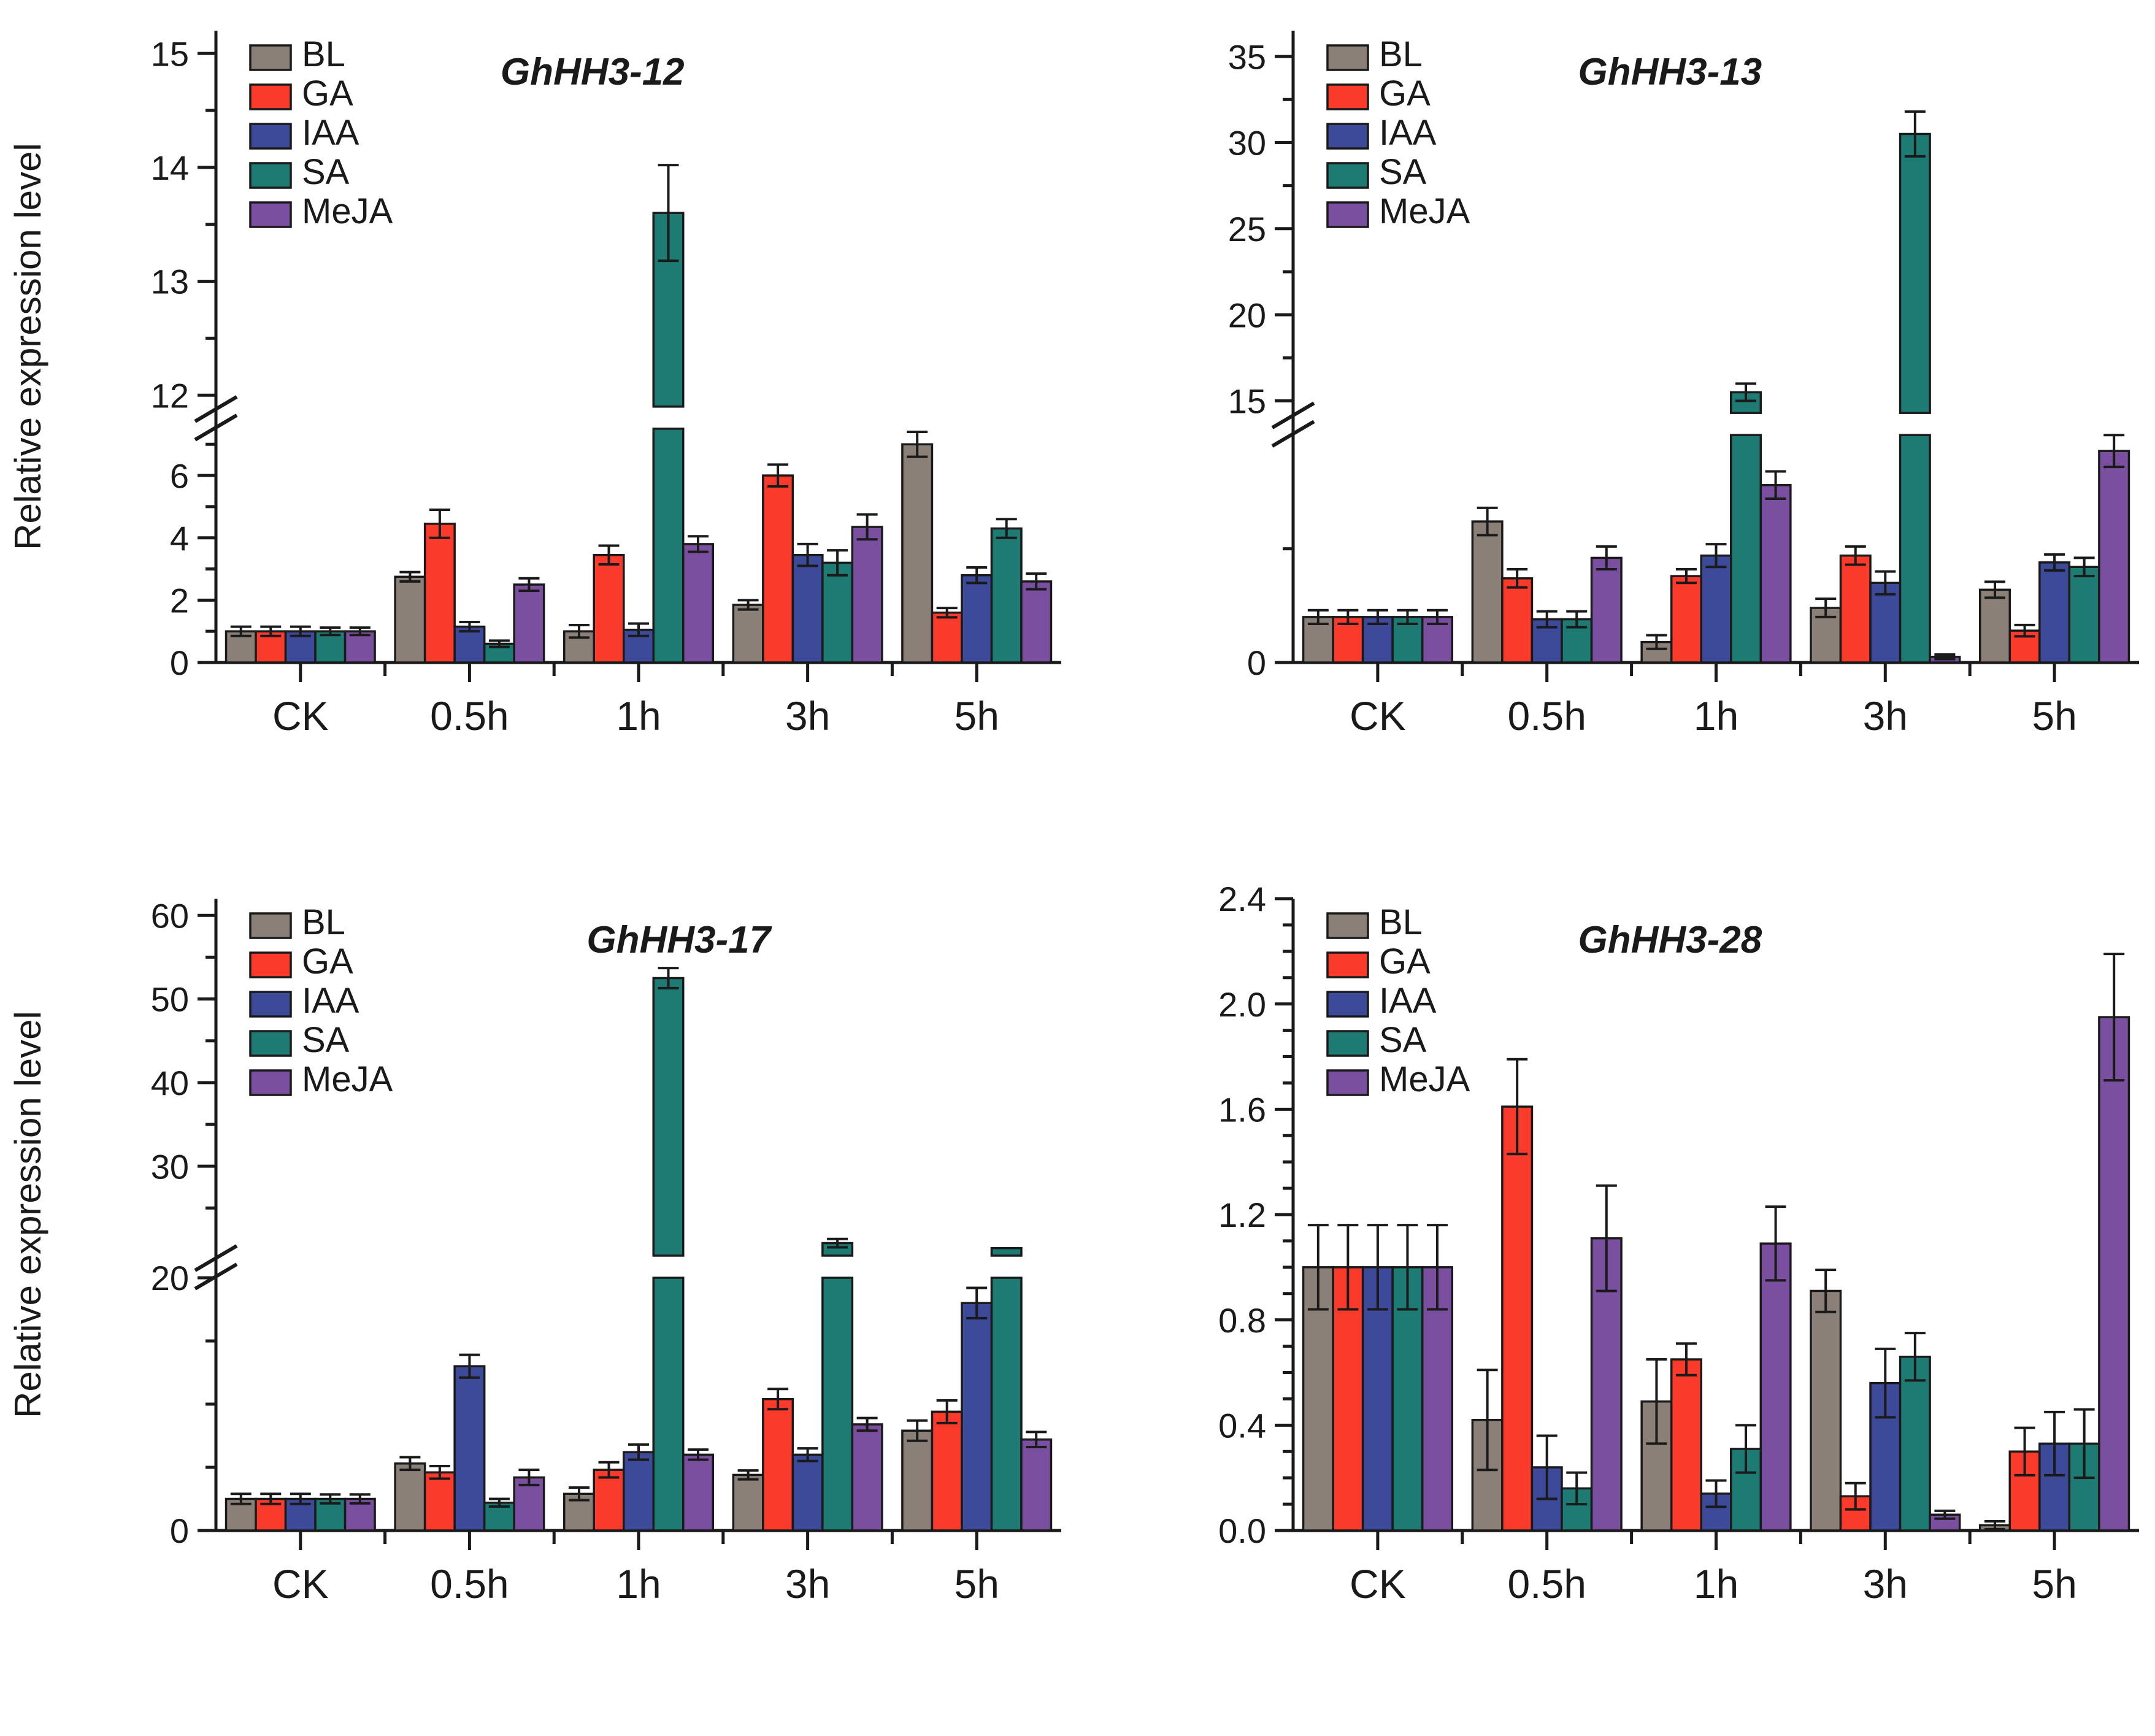 The height and width of the screenshot is (1736, 2155). I want to click on error-bar-GA-CK, so click(1348, 617).